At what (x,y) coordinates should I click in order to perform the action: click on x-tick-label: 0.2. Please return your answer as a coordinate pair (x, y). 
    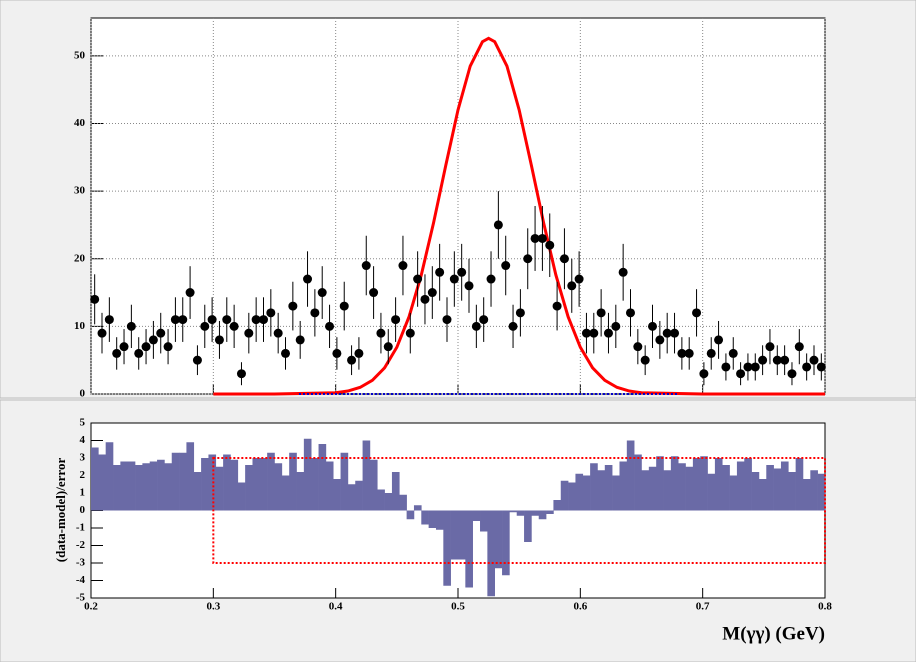
    Looking at the image, I should click on (91, 607).